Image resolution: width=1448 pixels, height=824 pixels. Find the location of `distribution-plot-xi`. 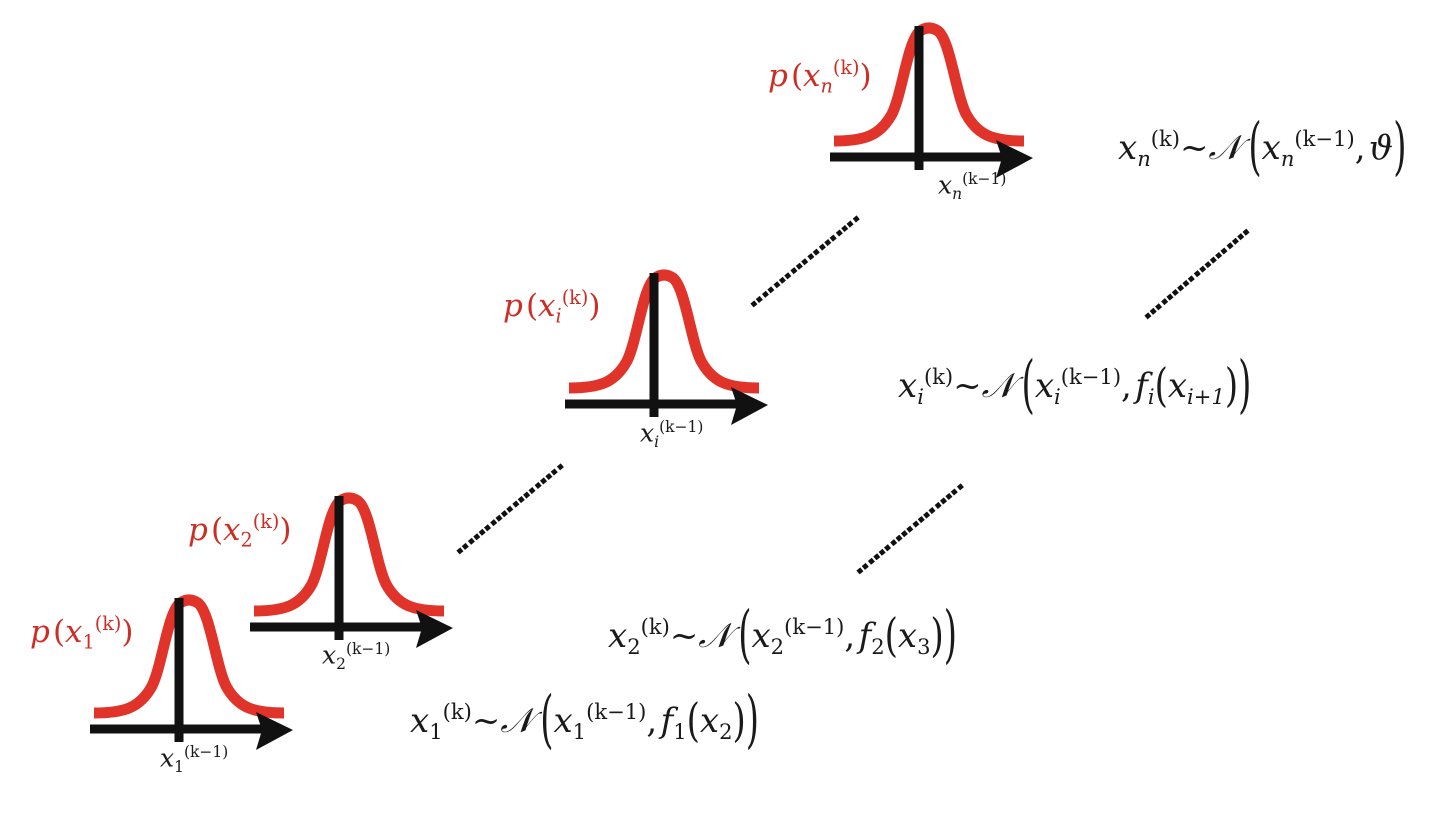

distribution-plot-xi is located at coordinates (670, 345).